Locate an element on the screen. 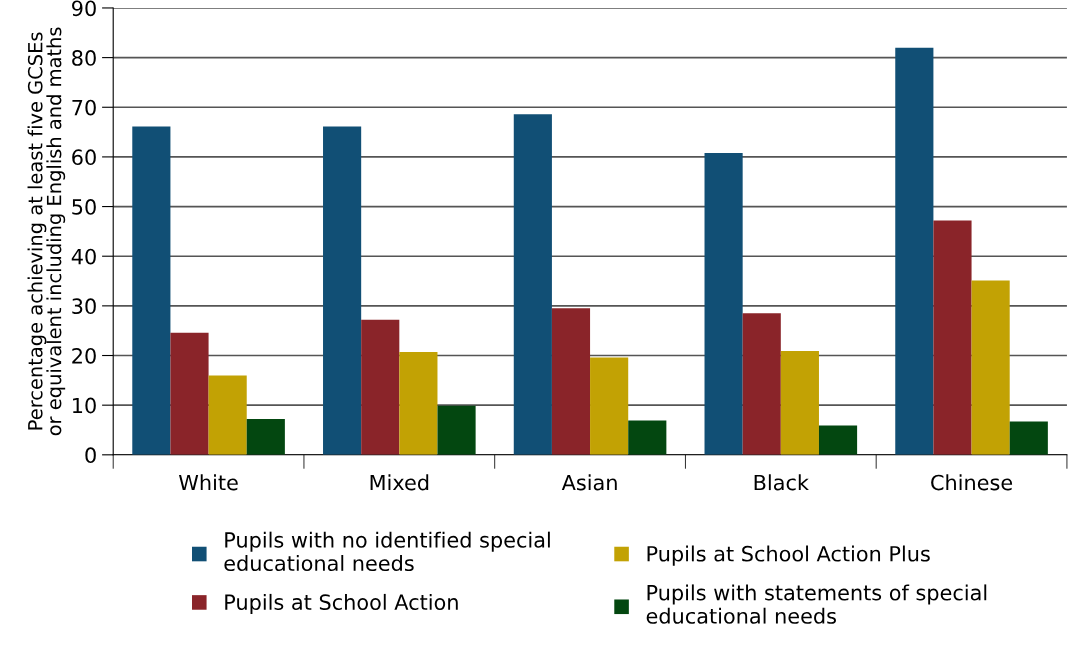 This screenshot has width=1068, height=663. legend-label: Pupils at School Action is located at coordinates (341, 604).